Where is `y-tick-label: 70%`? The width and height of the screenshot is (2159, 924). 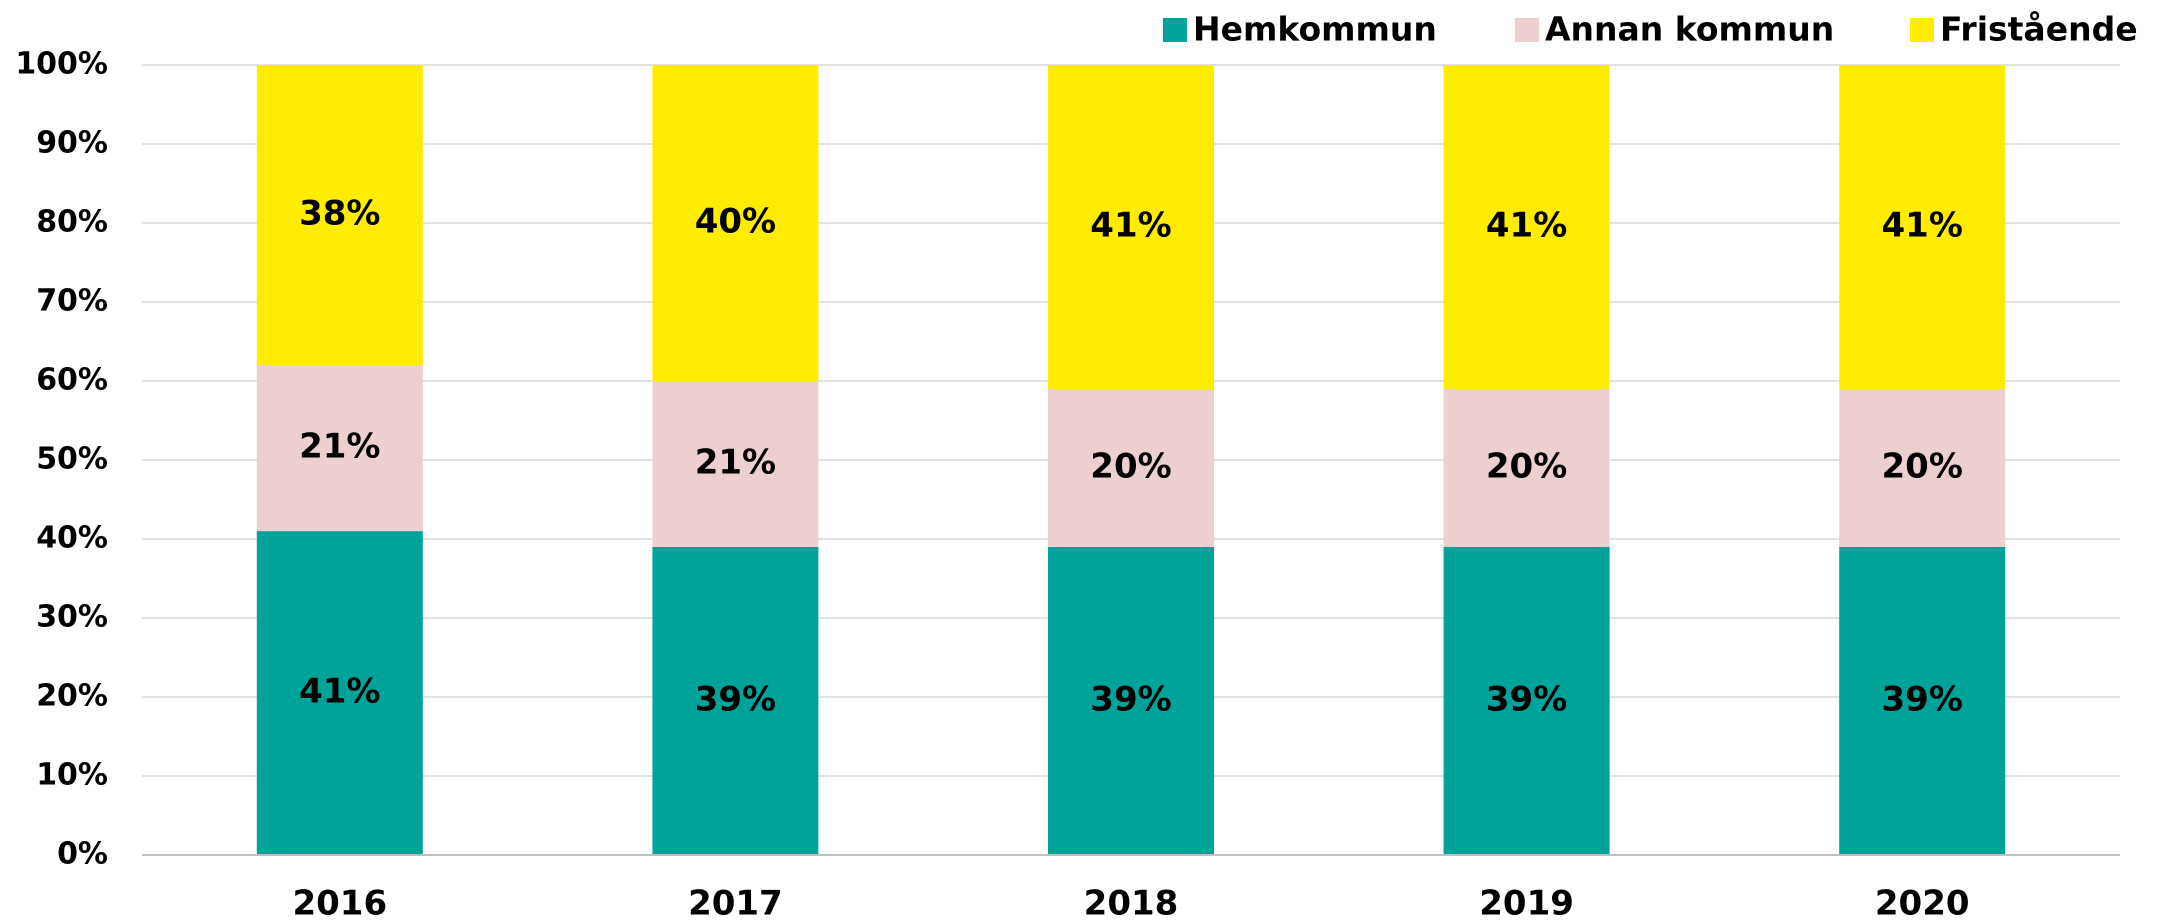
y-tick-label: 70% is located at coordinates (72, 301).